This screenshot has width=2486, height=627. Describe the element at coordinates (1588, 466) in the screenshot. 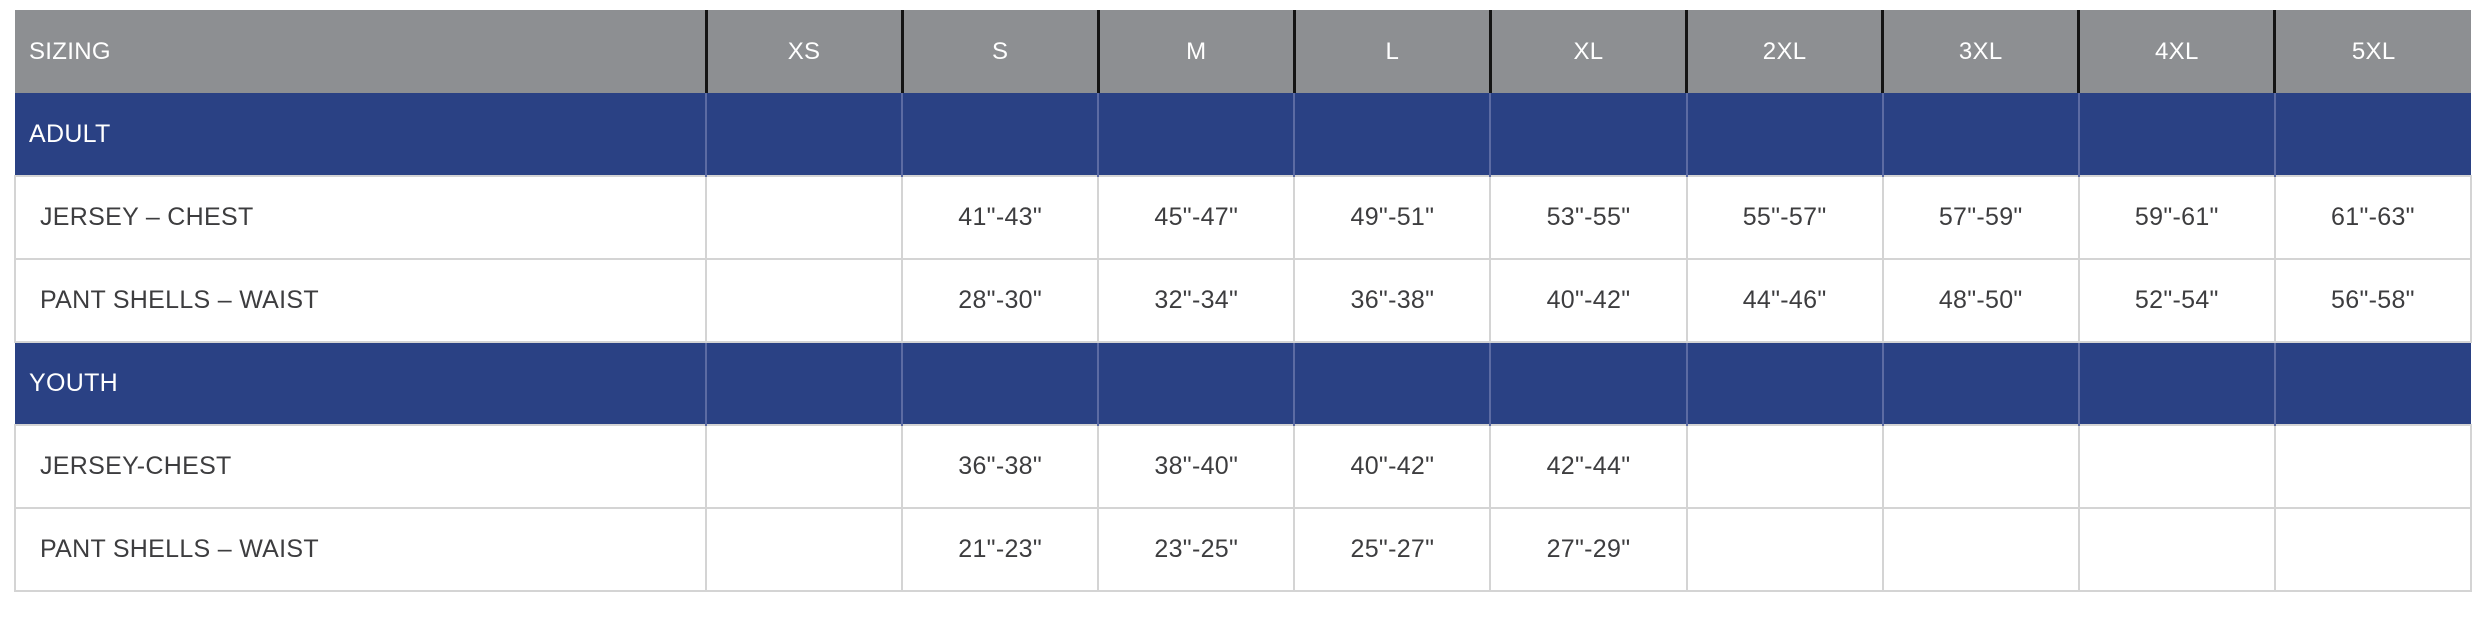

I see `value-cell-xl: 42"-44"` at that location.